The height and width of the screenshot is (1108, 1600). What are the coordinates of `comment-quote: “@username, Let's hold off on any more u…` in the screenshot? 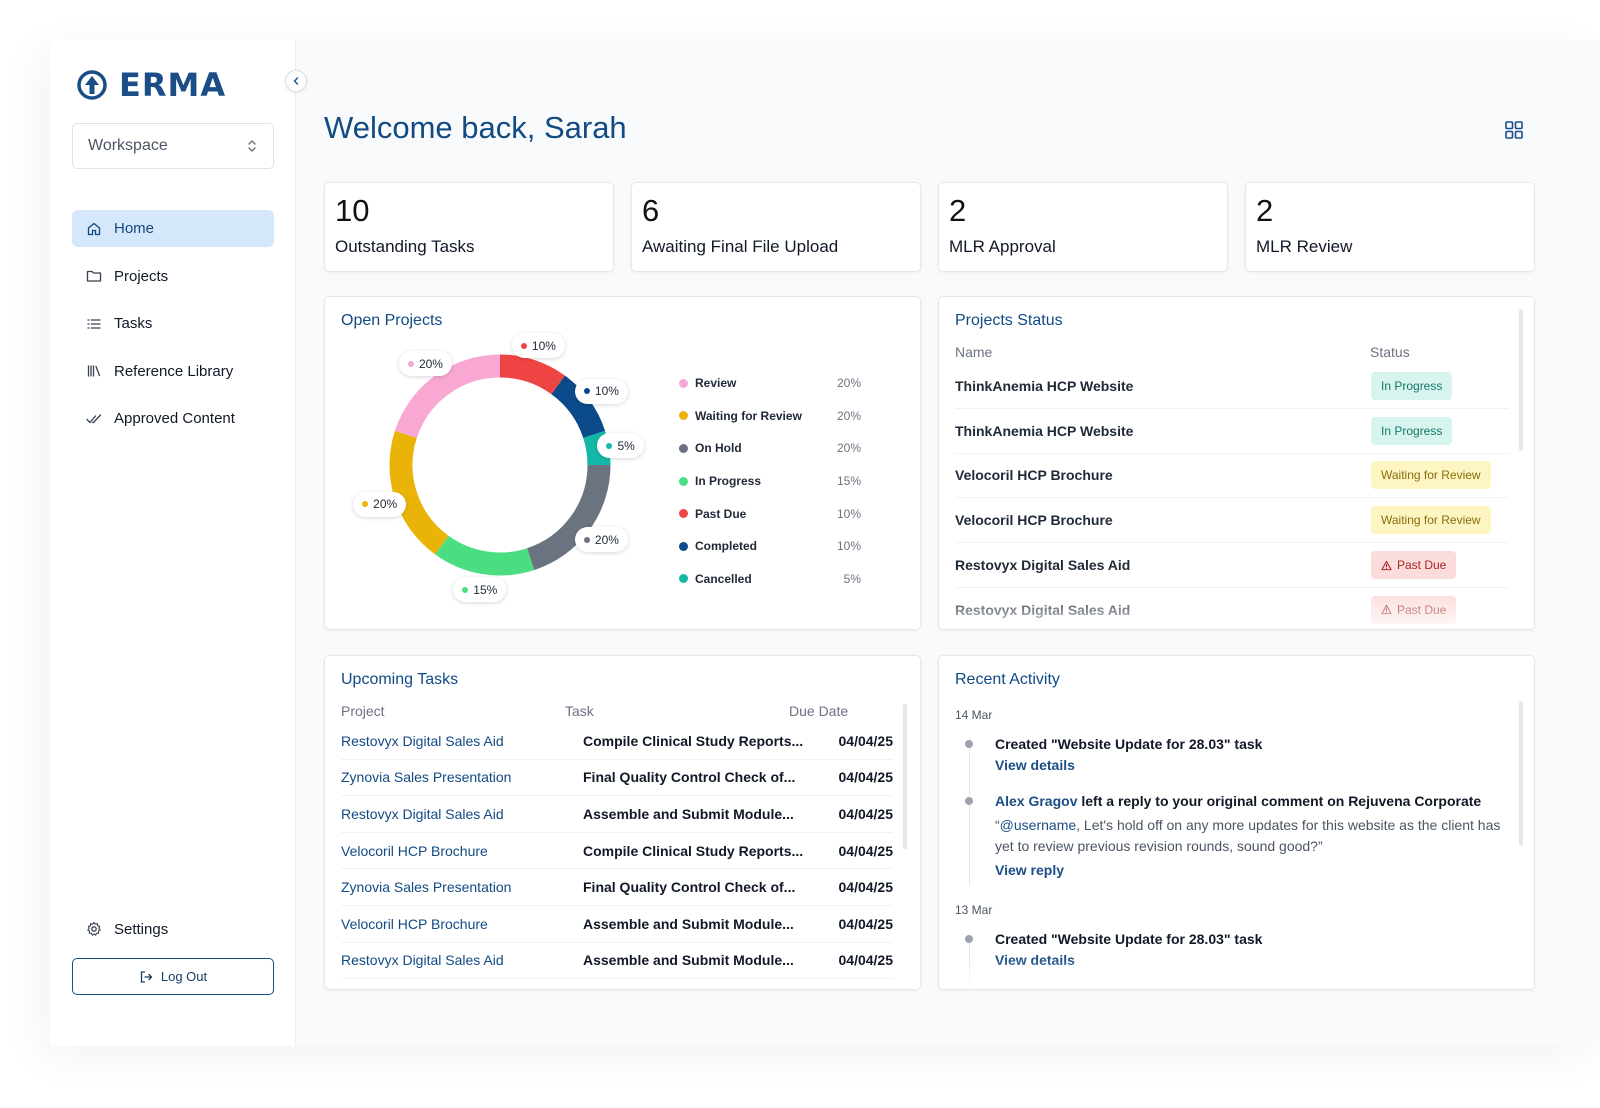 It's located at (1250, 836).